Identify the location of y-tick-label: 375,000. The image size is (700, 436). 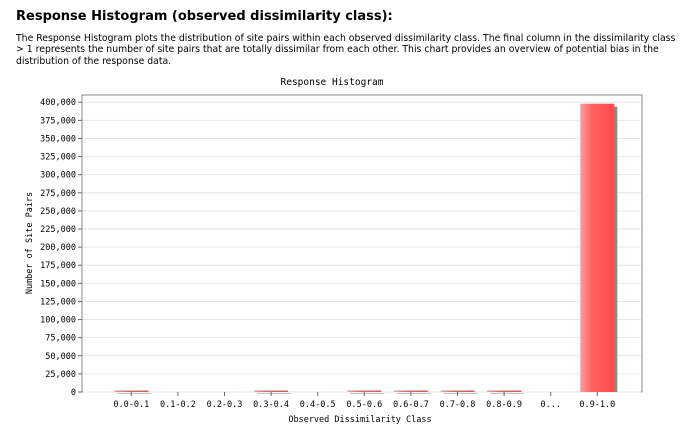
(58, 121).